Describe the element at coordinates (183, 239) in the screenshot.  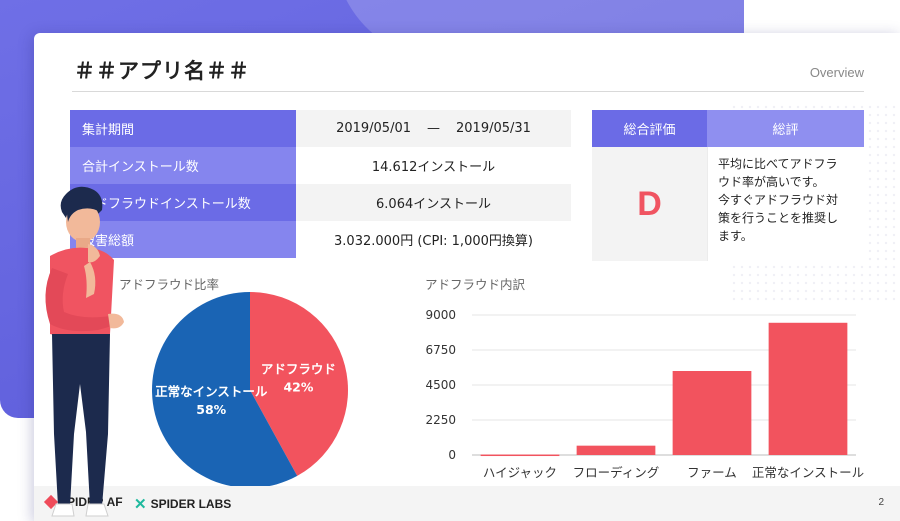
I see `damage-label: 被害総額` at that location.